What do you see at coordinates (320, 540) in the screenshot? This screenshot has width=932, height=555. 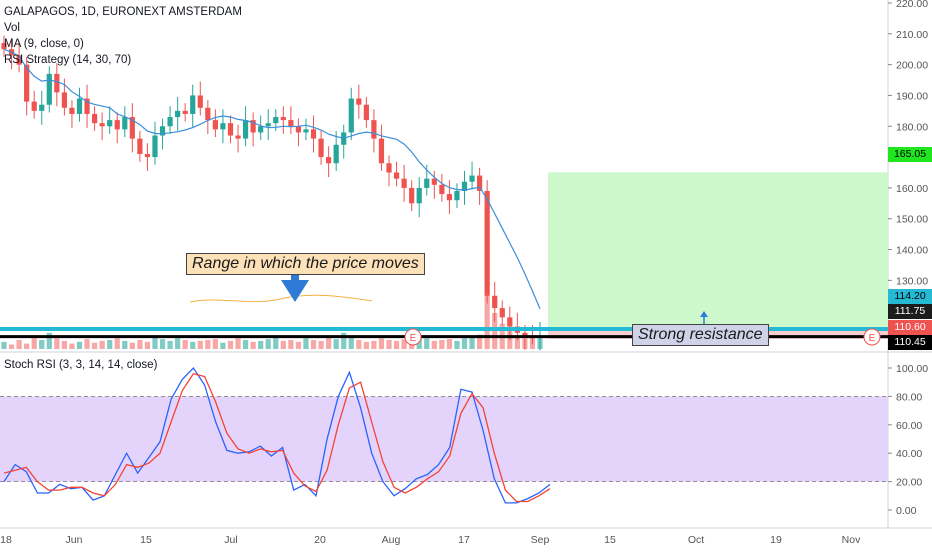 I see `time-tick-label: 20` at bounding box center [320, 540].